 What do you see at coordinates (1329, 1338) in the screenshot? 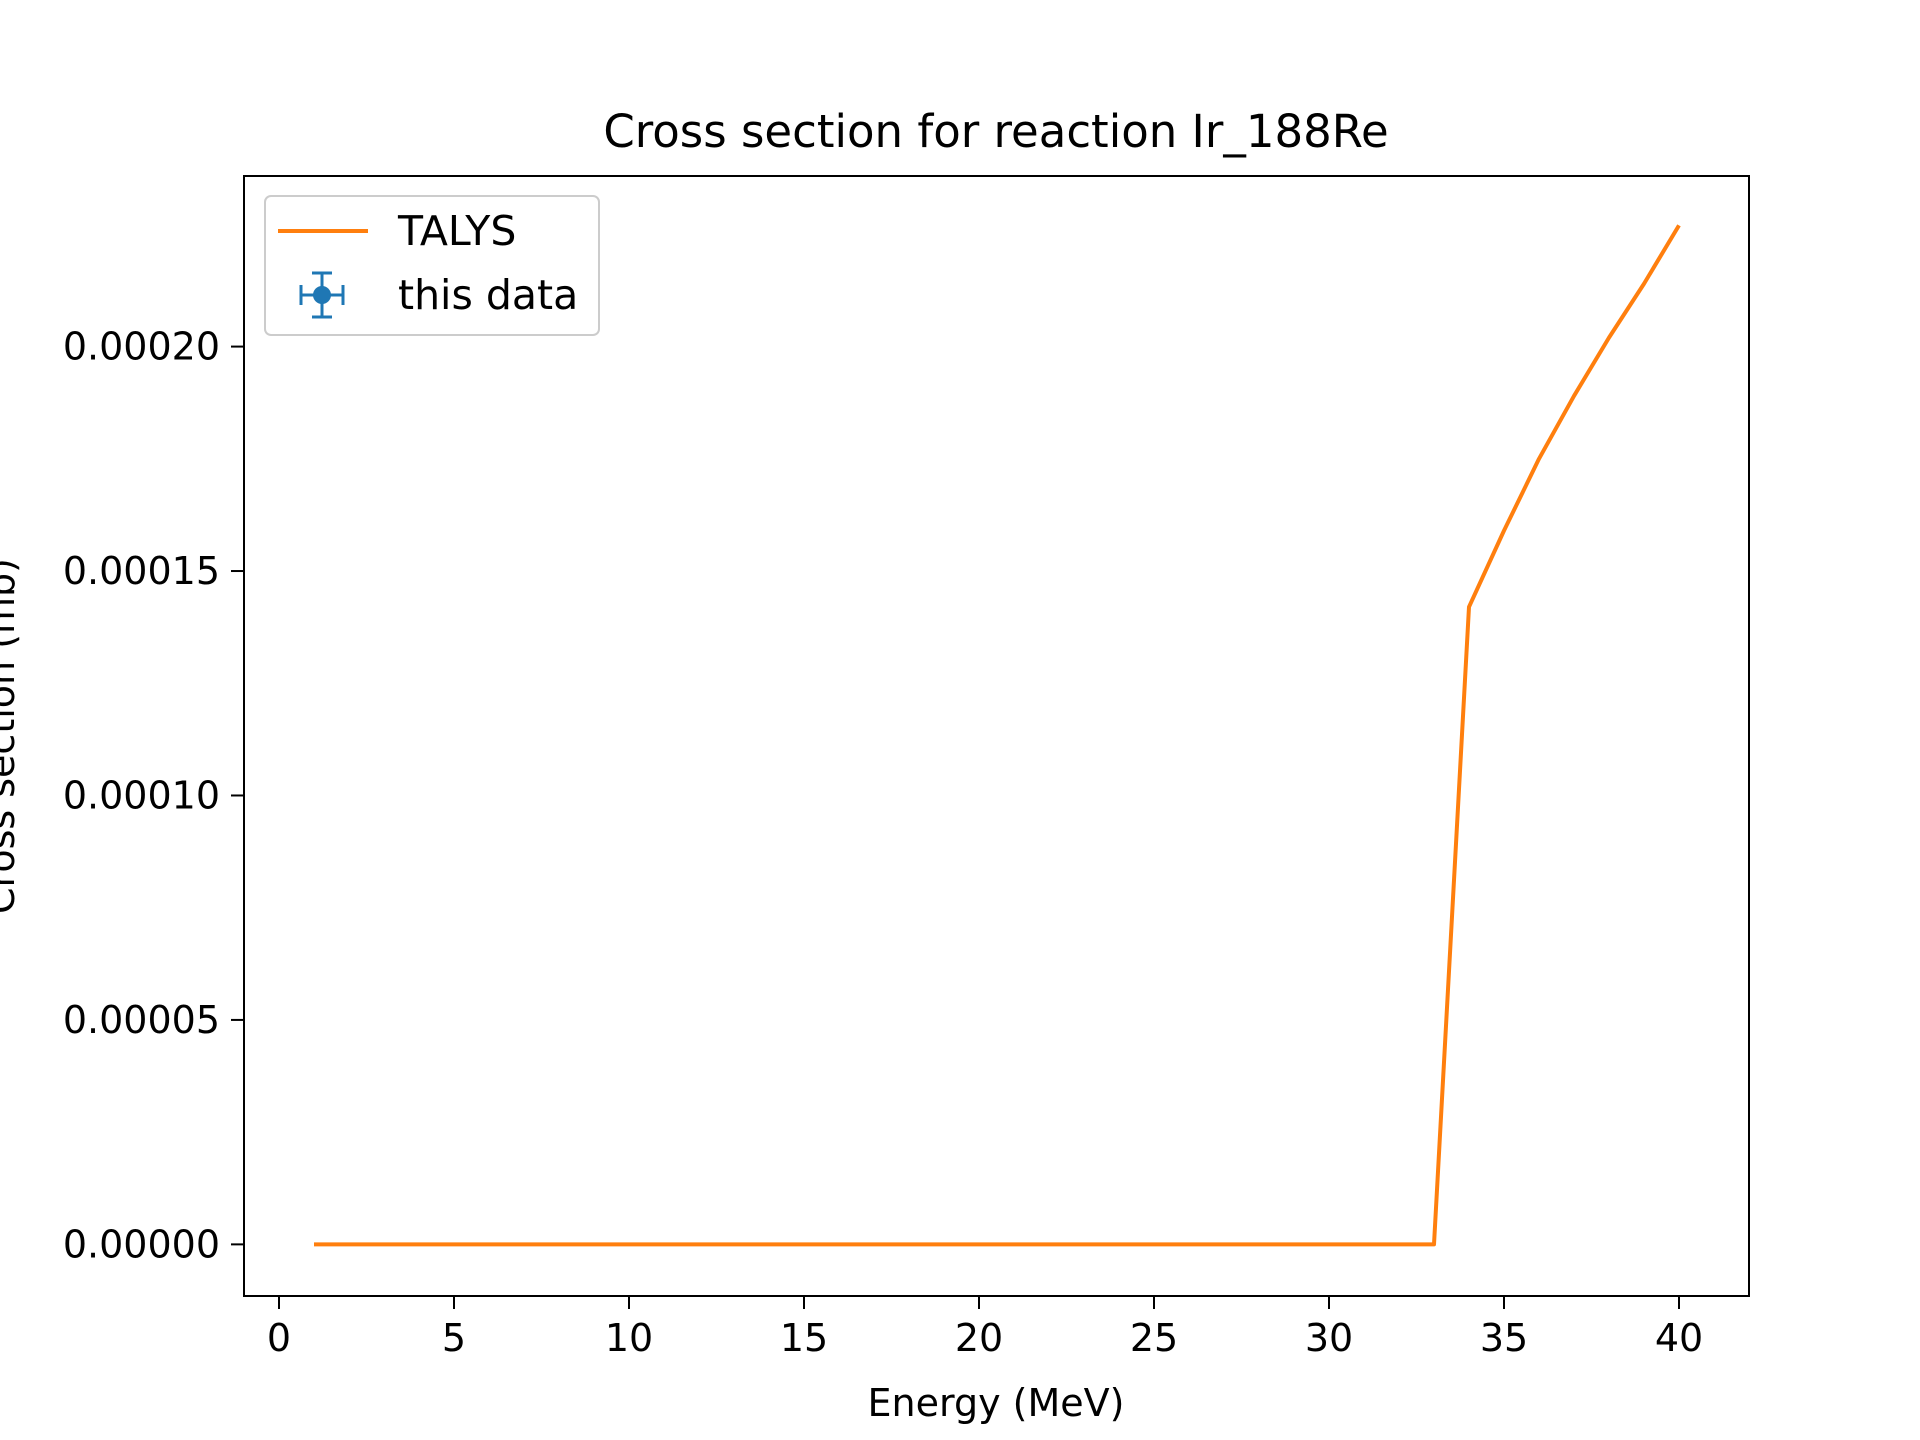
I see `x-tick-label: 30` at bounding box center [1329, 1338].